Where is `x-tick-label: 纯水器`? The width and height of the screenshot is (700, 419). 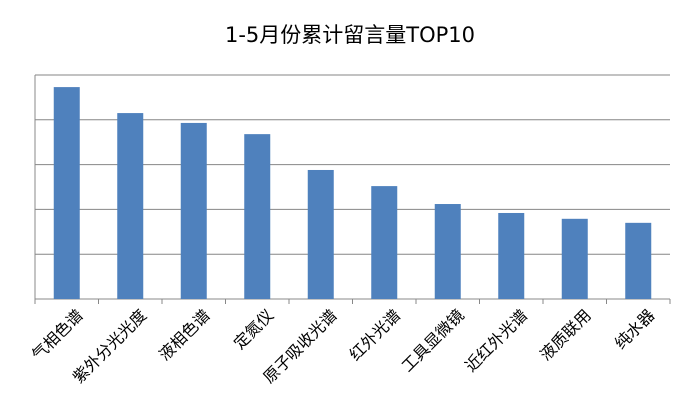 x-tick-label: 纯水器 is located at coordinates (634, 329).